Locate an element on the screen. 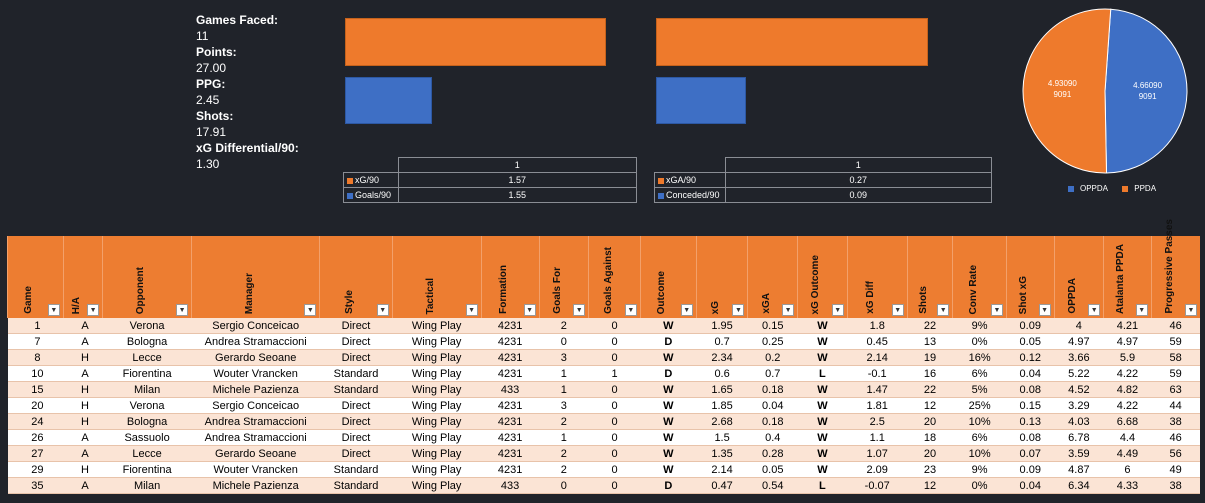 This screenshot has height=503, width=1205. table-cell: 0.13 is located at coordinates (1030, 421).